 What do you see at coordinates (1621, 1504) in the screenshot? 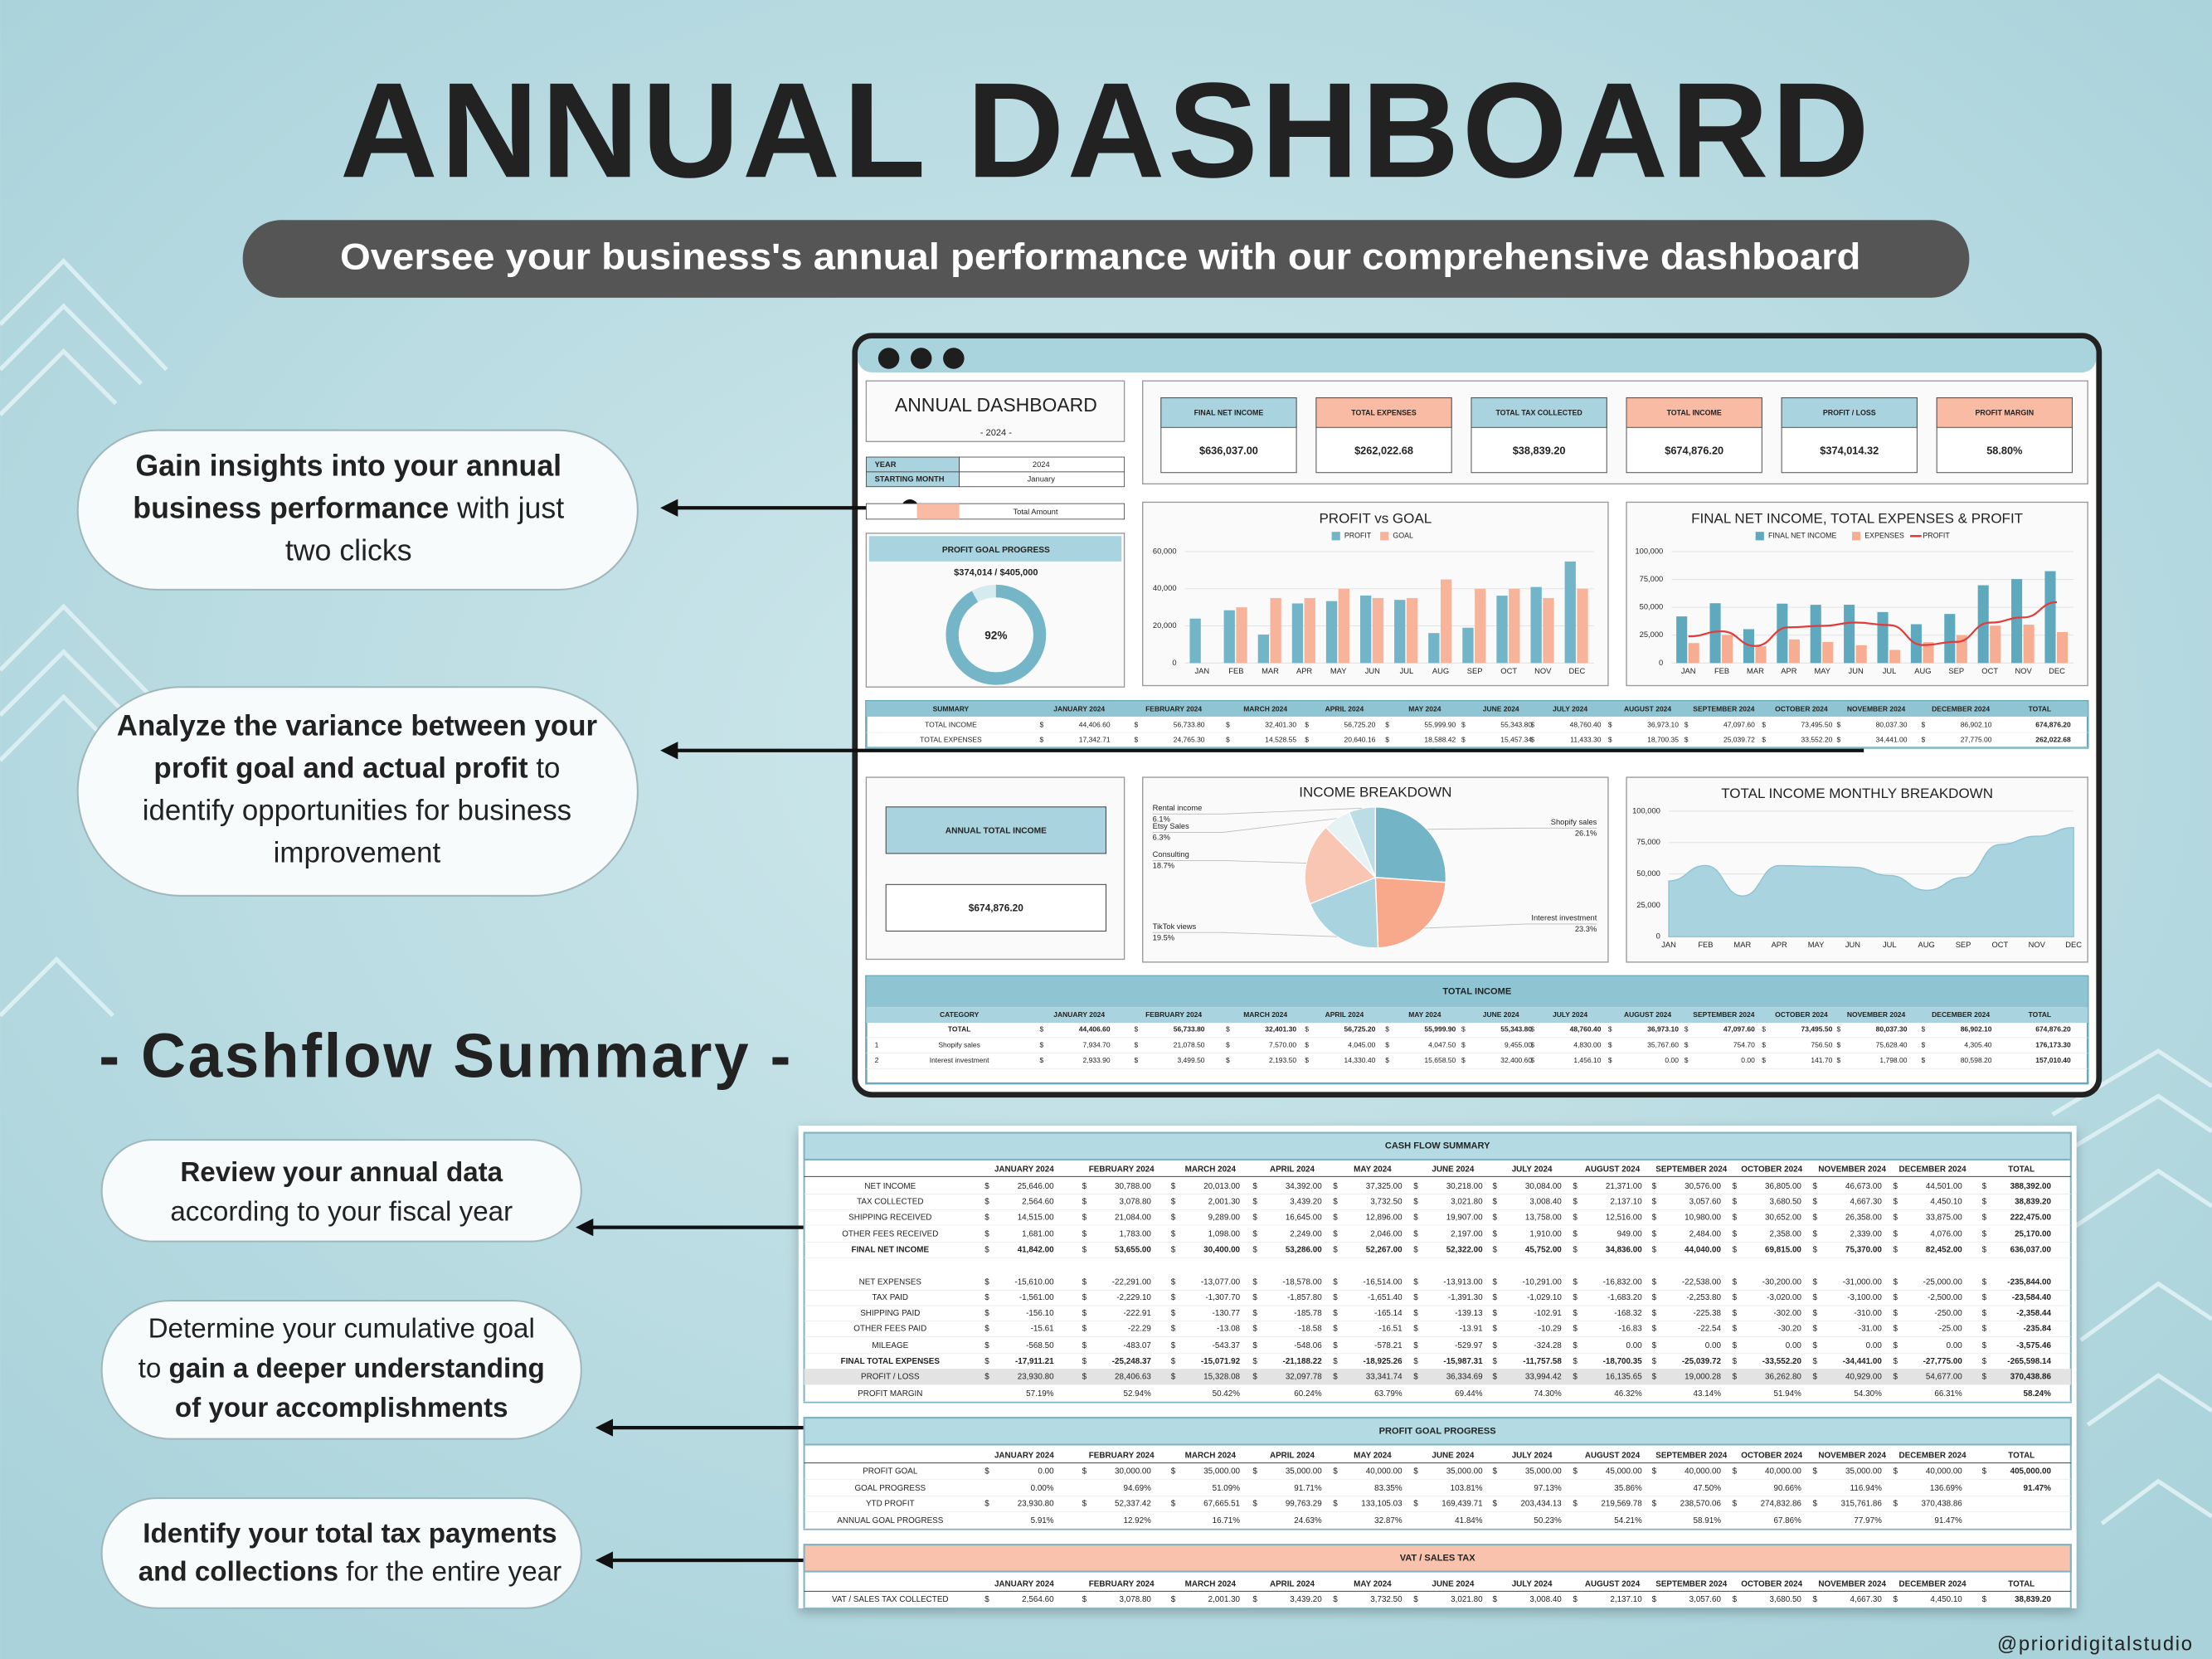
I see `table-cell: 219,569.78` at bounding box center [1621, 1504].